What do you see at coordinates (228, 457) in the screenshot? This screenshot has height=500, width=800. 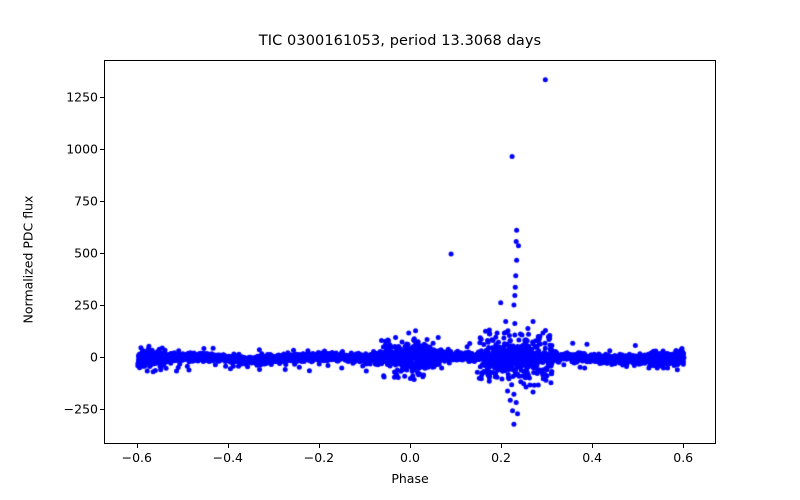 I see `x-tick-label: −0.4` at bounding box center [228, 457].